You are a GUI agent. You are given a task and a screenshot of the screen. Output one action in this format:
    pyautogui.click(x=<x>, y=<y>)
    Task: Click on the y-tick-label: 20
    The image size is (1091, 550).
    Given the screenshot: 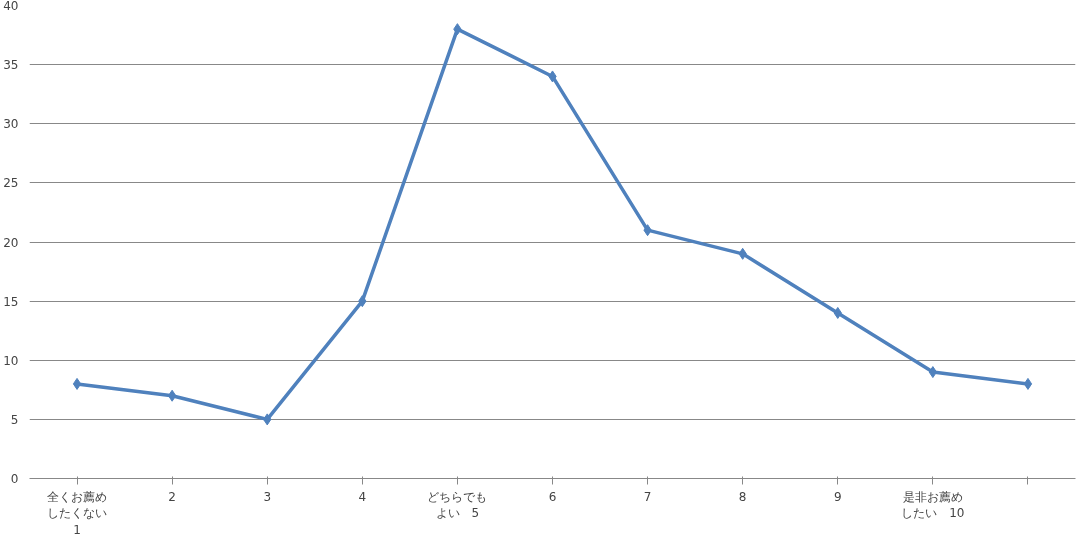 What is the action you would take?
    pyautogui.click(x=11, y=242)
    